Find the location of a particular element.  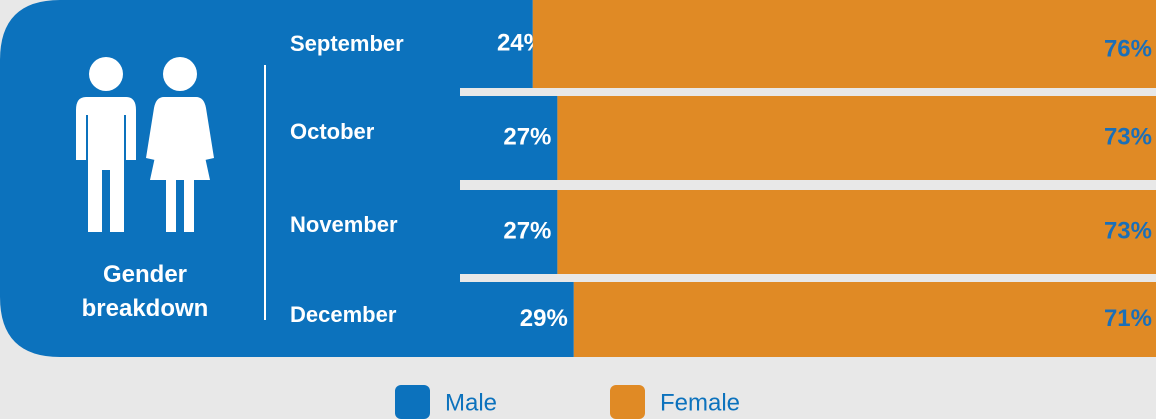

icons is located at coordinates (145, 144).